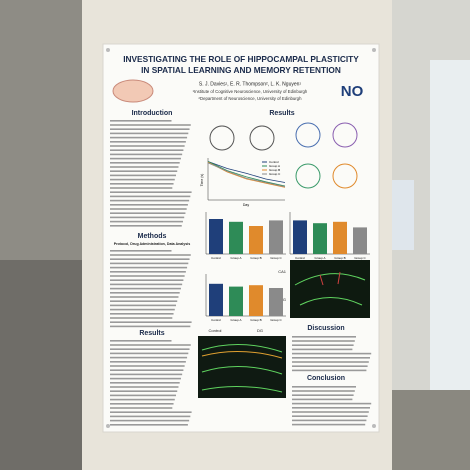 The width and height of the screenshot is (470, 475). What do you see at coordinates (450, 225) in the screenshot?
I see `window` at bounding box center [450, 225].